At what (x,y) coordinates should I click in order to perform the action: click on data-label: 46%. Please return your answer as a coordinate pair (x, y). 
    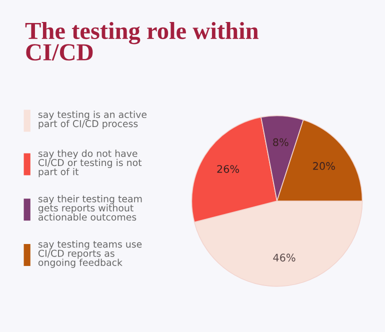
    Looking at the image, I should click on (284, 258).